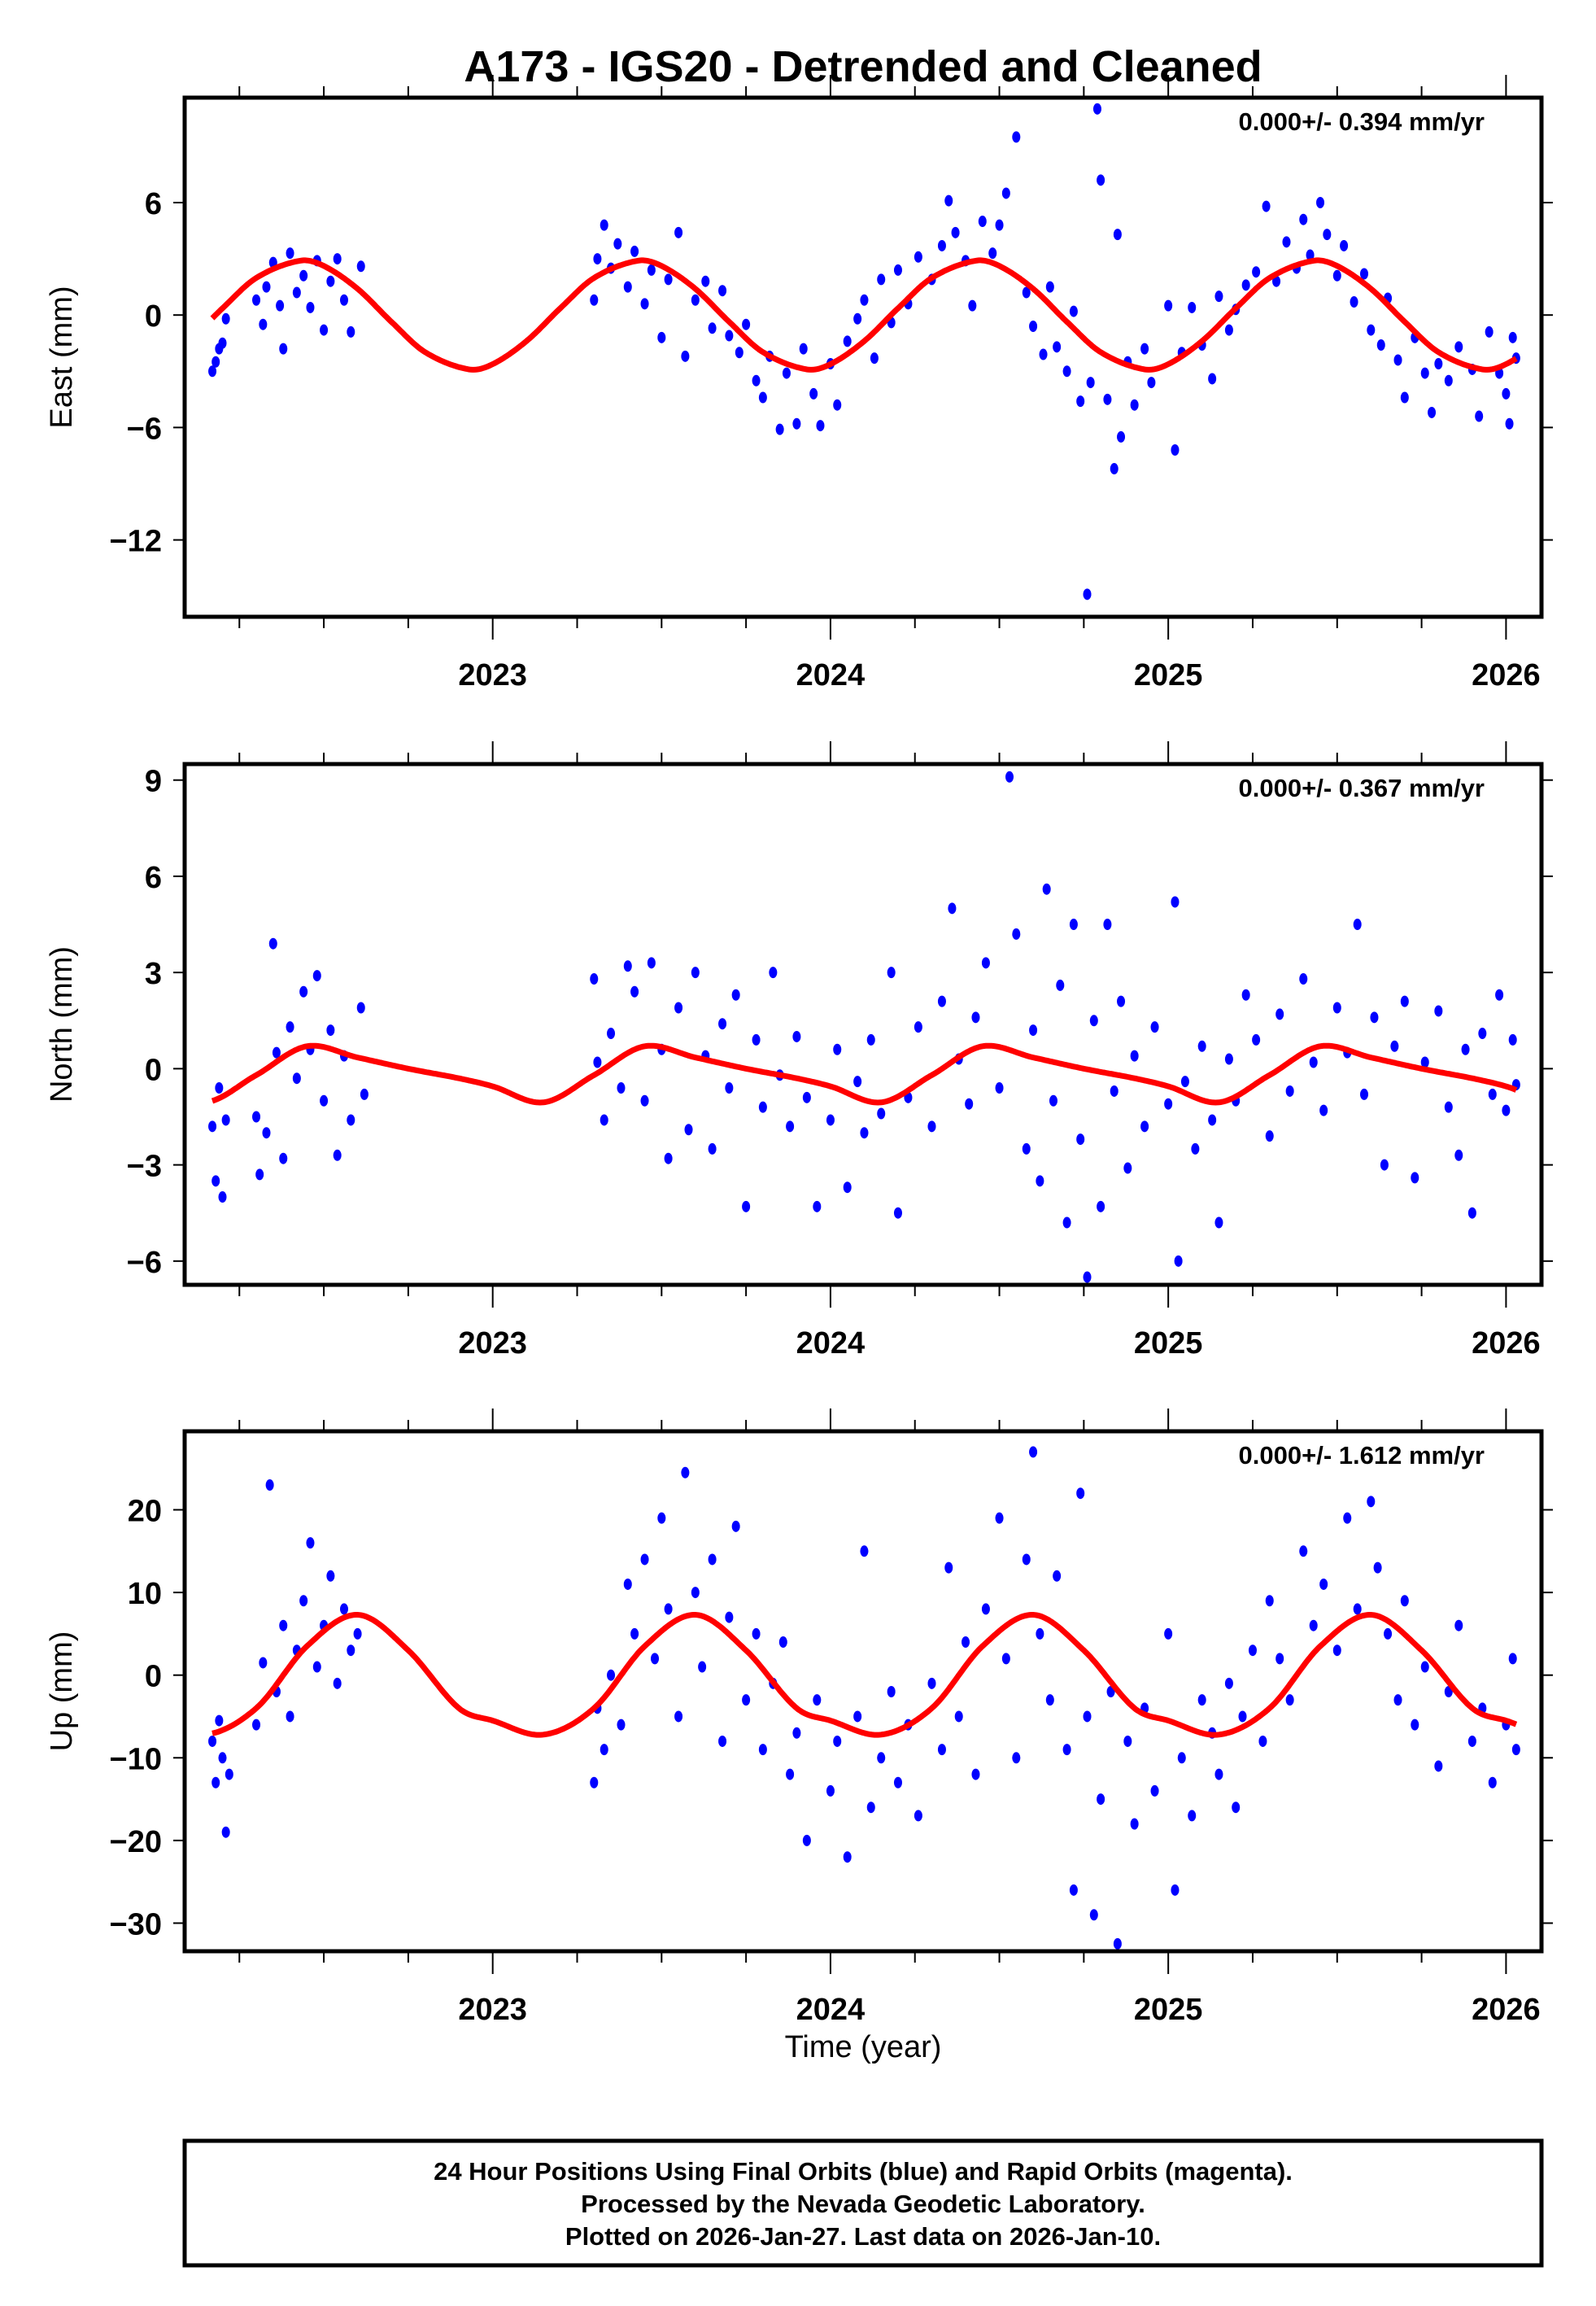  I want to click on east-seasonal-fit-line, so click(864, 315).